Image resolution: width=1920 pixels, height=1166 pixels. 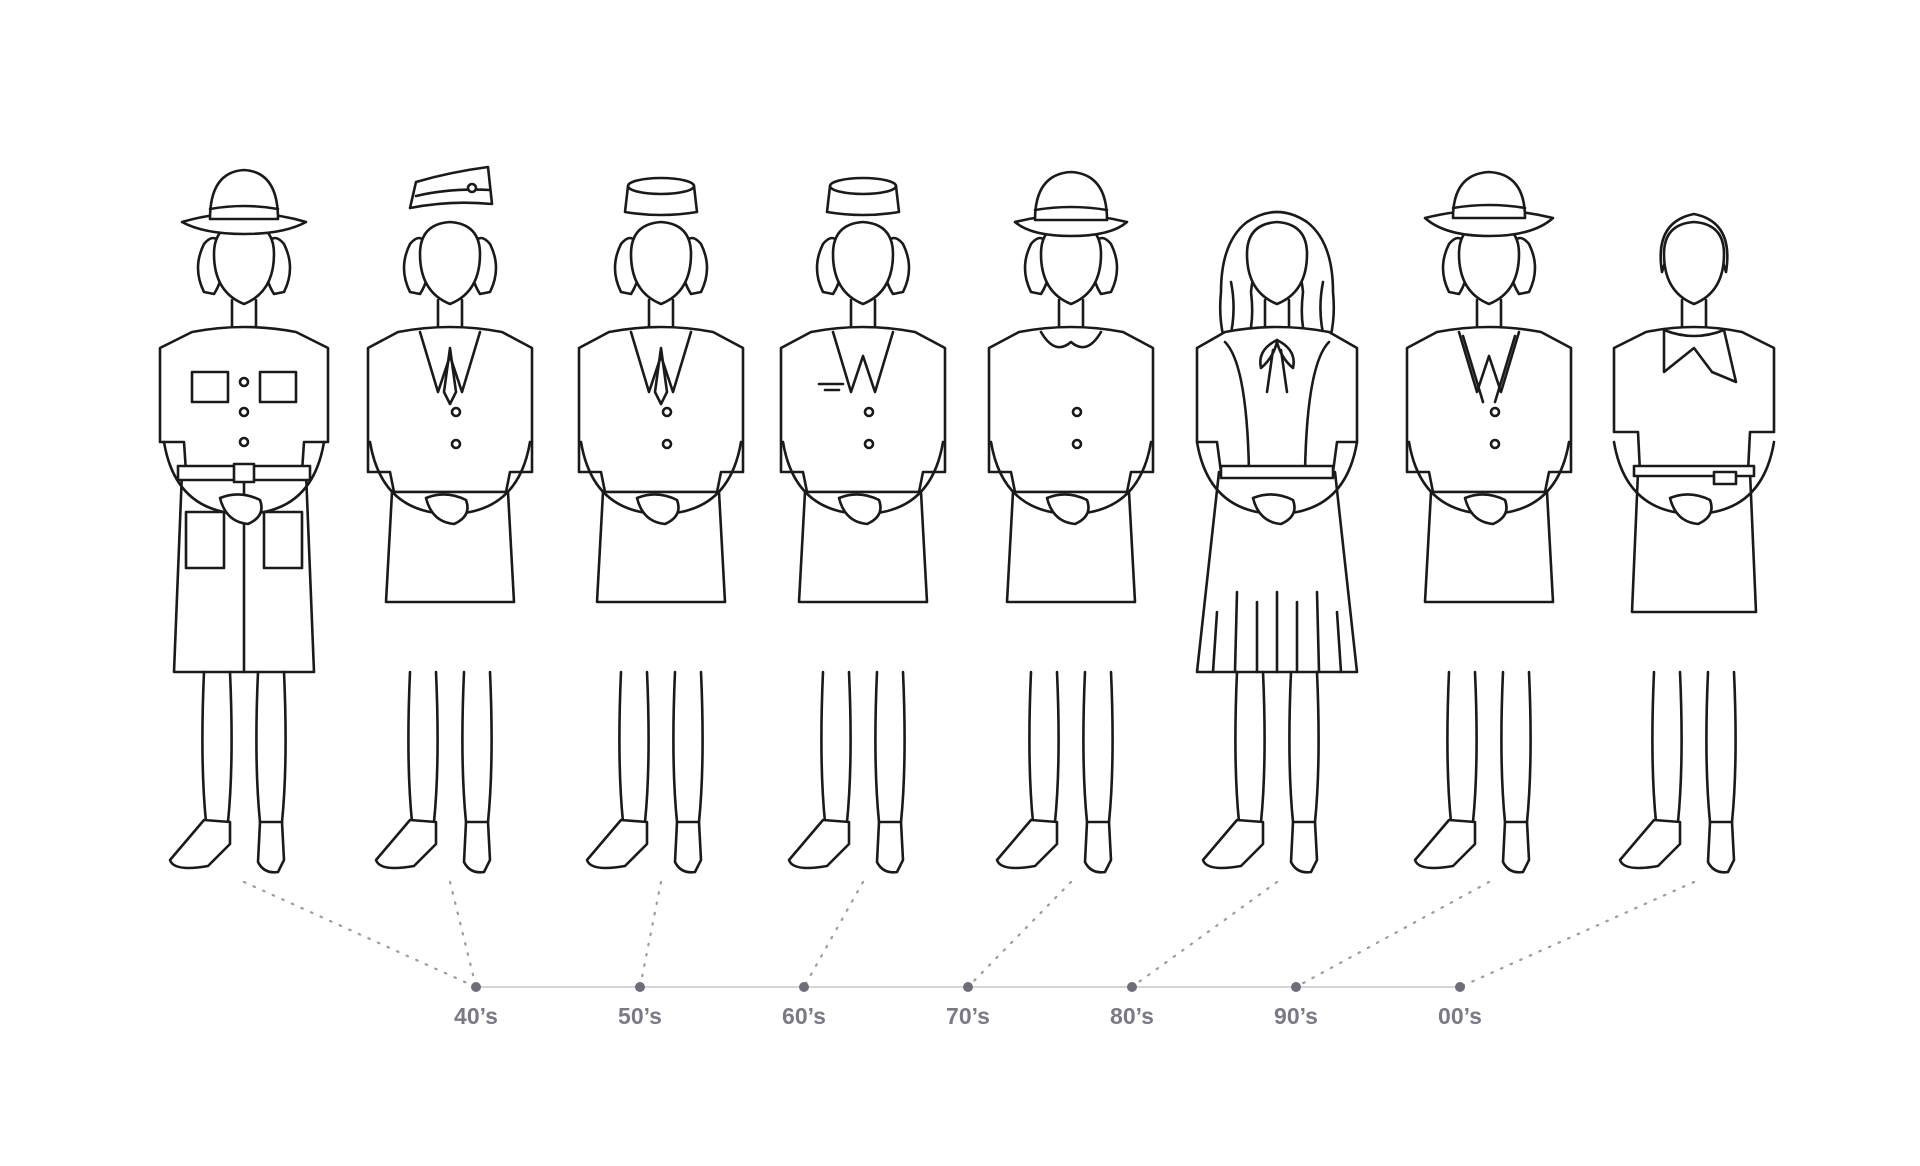 I want to click on decade-label-3: 60’s, so click(x=804, y=1016).